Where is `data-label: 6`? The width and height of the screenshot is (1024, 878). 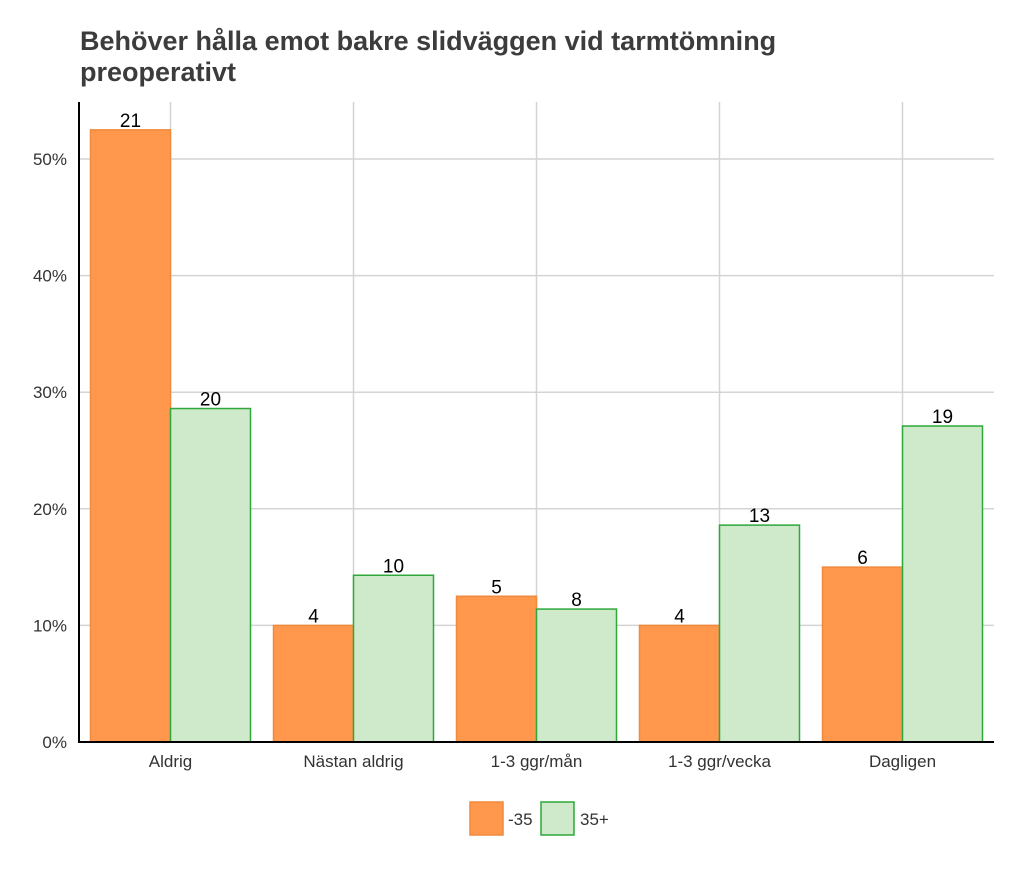 data-label: 6 is located at coordinates (862, 558).